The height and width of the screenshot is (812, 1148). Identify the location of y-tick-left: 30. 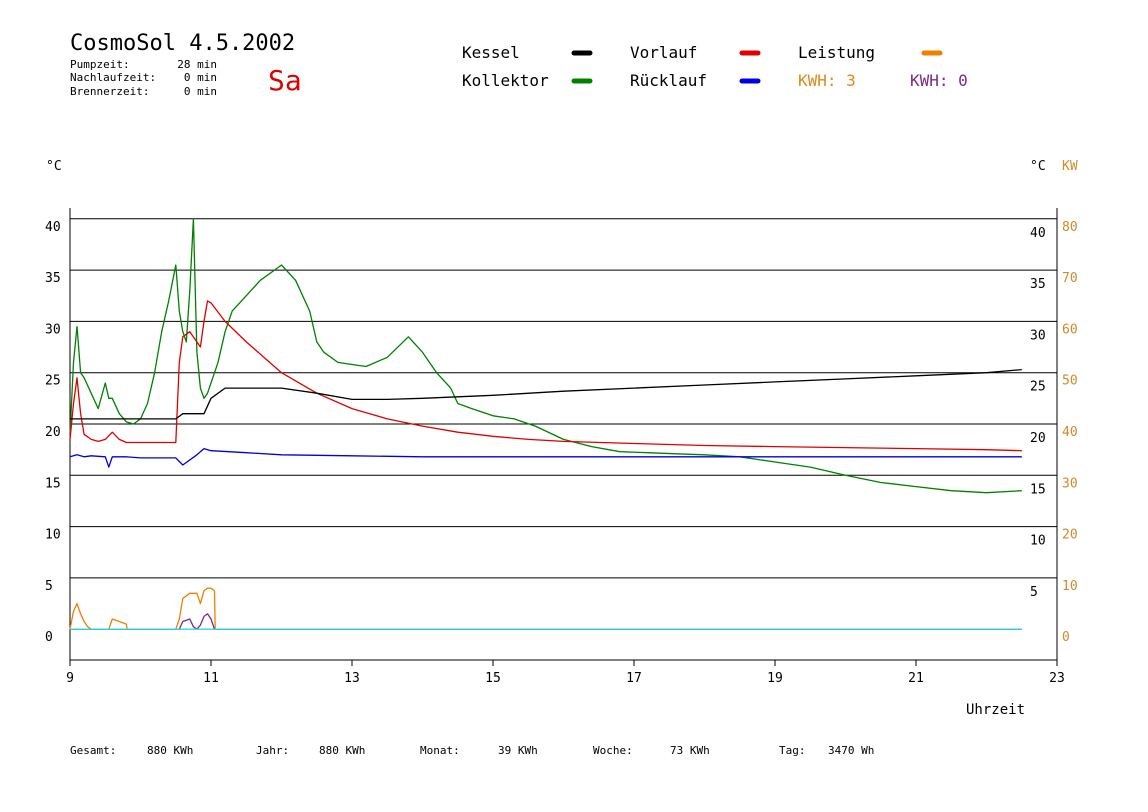
(53, 329).